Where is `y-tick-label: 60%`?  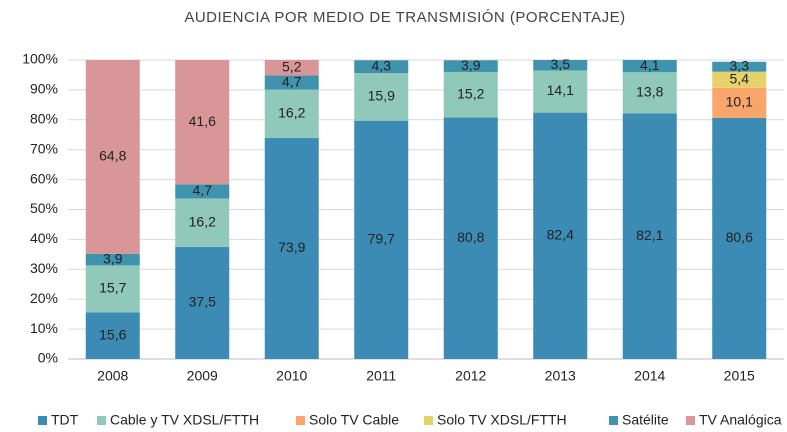
y-tick-label: 60% is located at coordinates (44, 178).